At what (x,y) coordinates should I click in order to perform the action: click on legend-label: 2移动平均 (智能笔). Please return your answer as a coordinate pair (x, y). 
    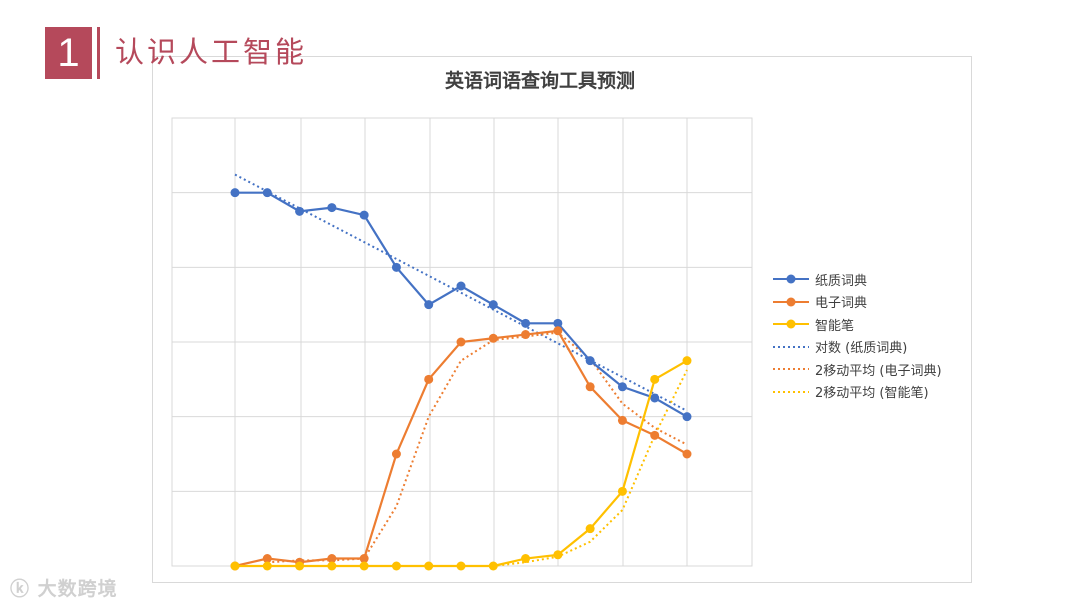
    Looking at the image, I should click on (872, 394).